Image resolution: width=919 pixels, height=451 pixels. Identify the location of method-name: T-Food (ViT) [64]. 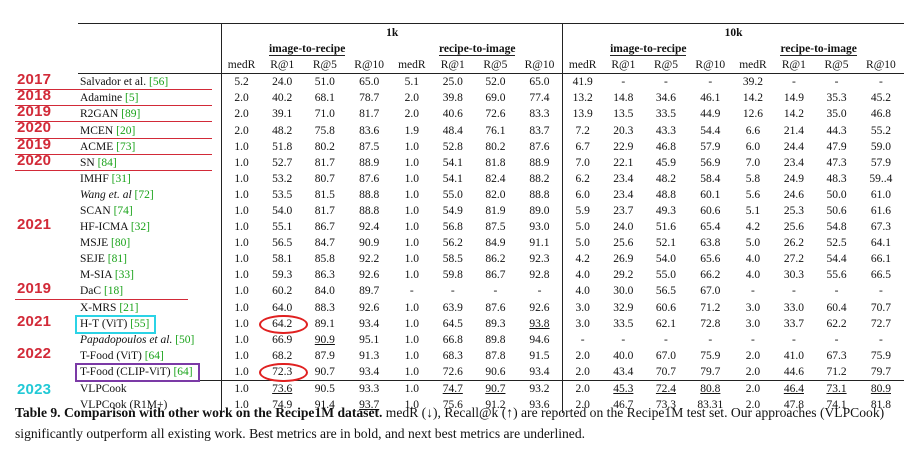
(150, 355).